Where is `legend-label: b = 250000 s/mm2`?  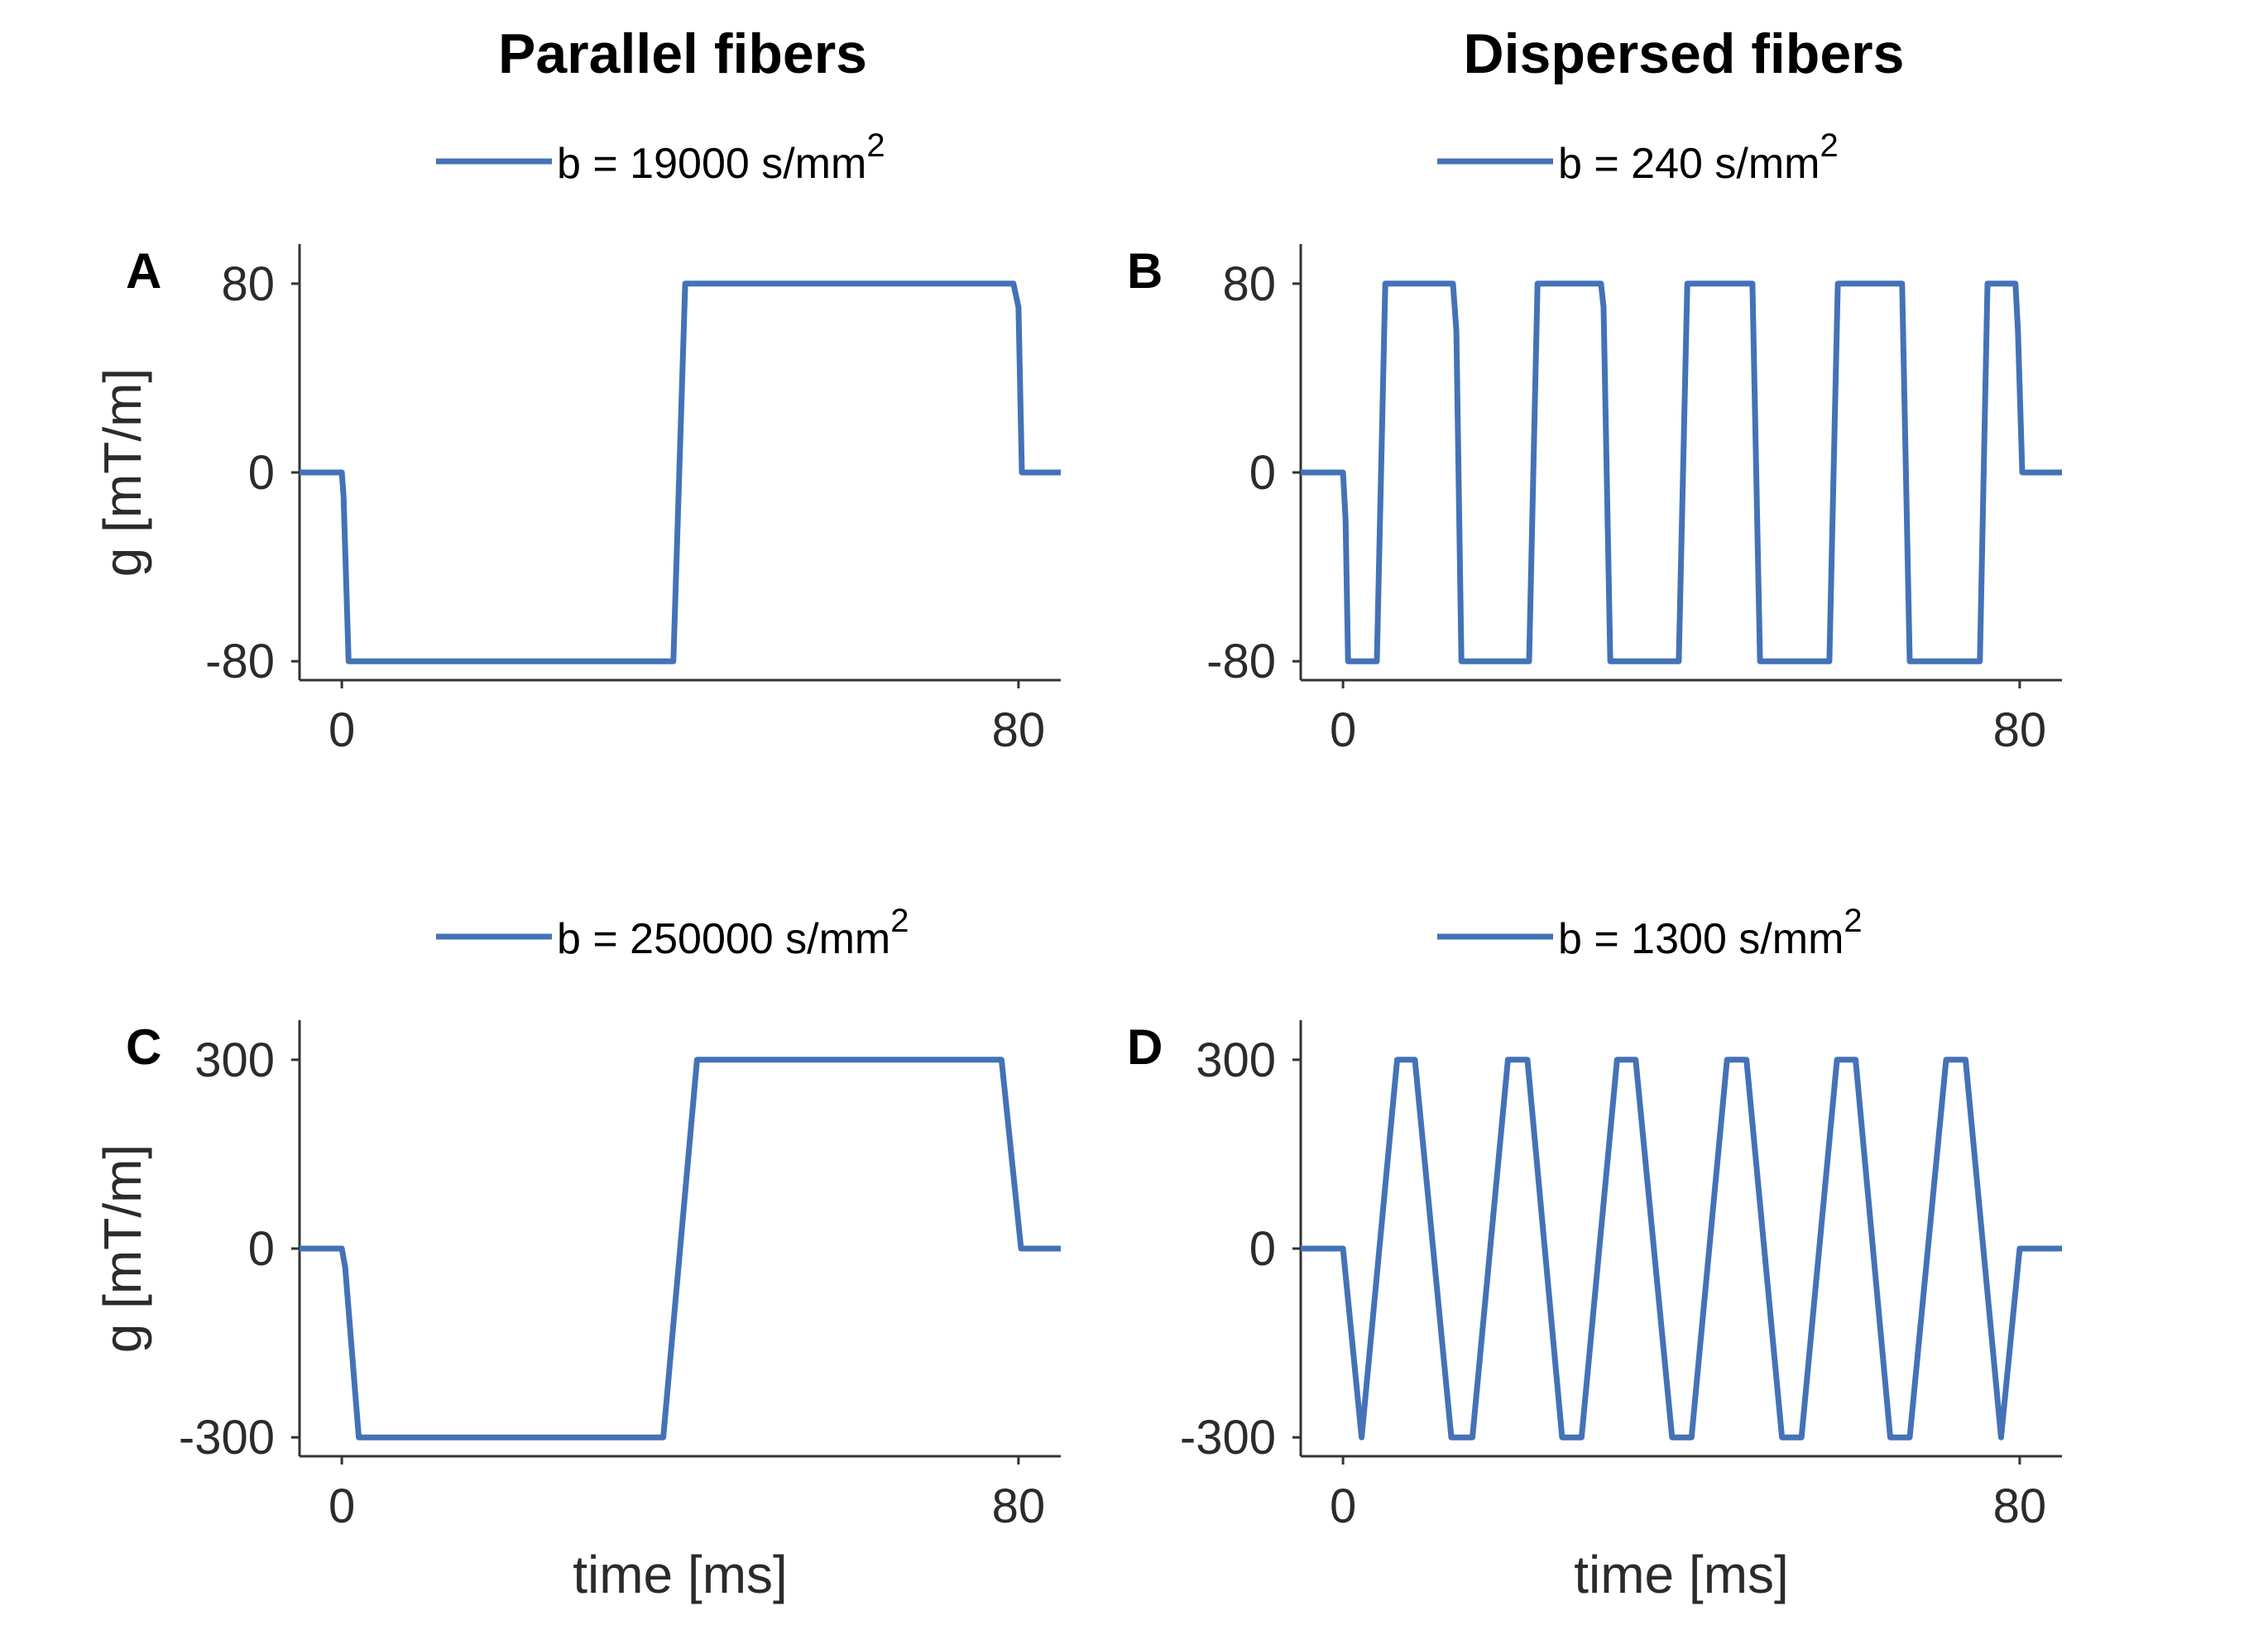 legend-label: b = 250000 s/mm2 is located at coordinates (733, 933).